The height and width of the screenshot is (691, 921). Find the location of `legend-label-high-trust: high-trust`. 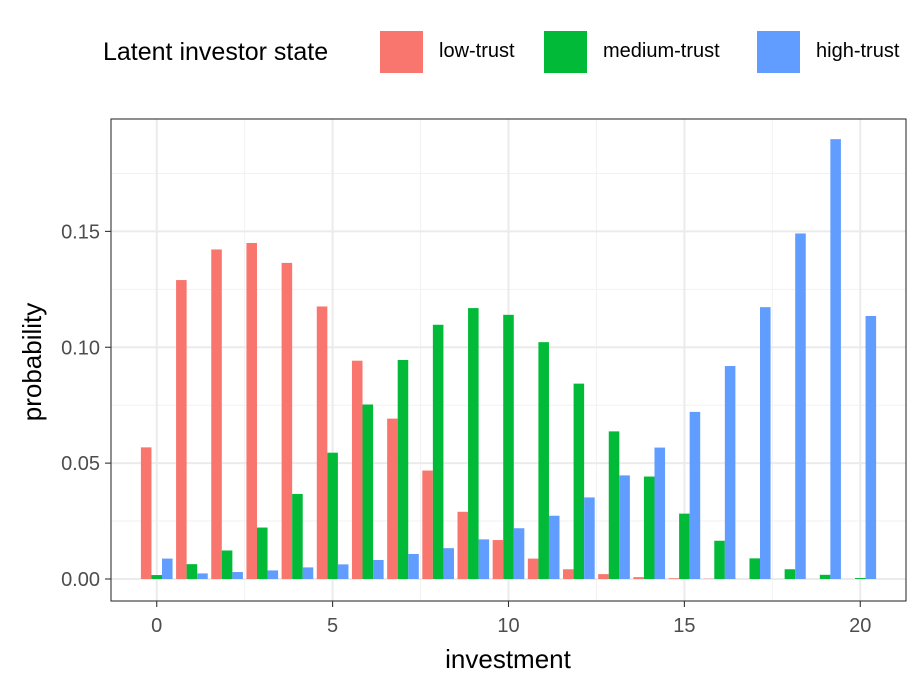

legend-label-high-trust: high-trust is located at coordinates (858, 51).